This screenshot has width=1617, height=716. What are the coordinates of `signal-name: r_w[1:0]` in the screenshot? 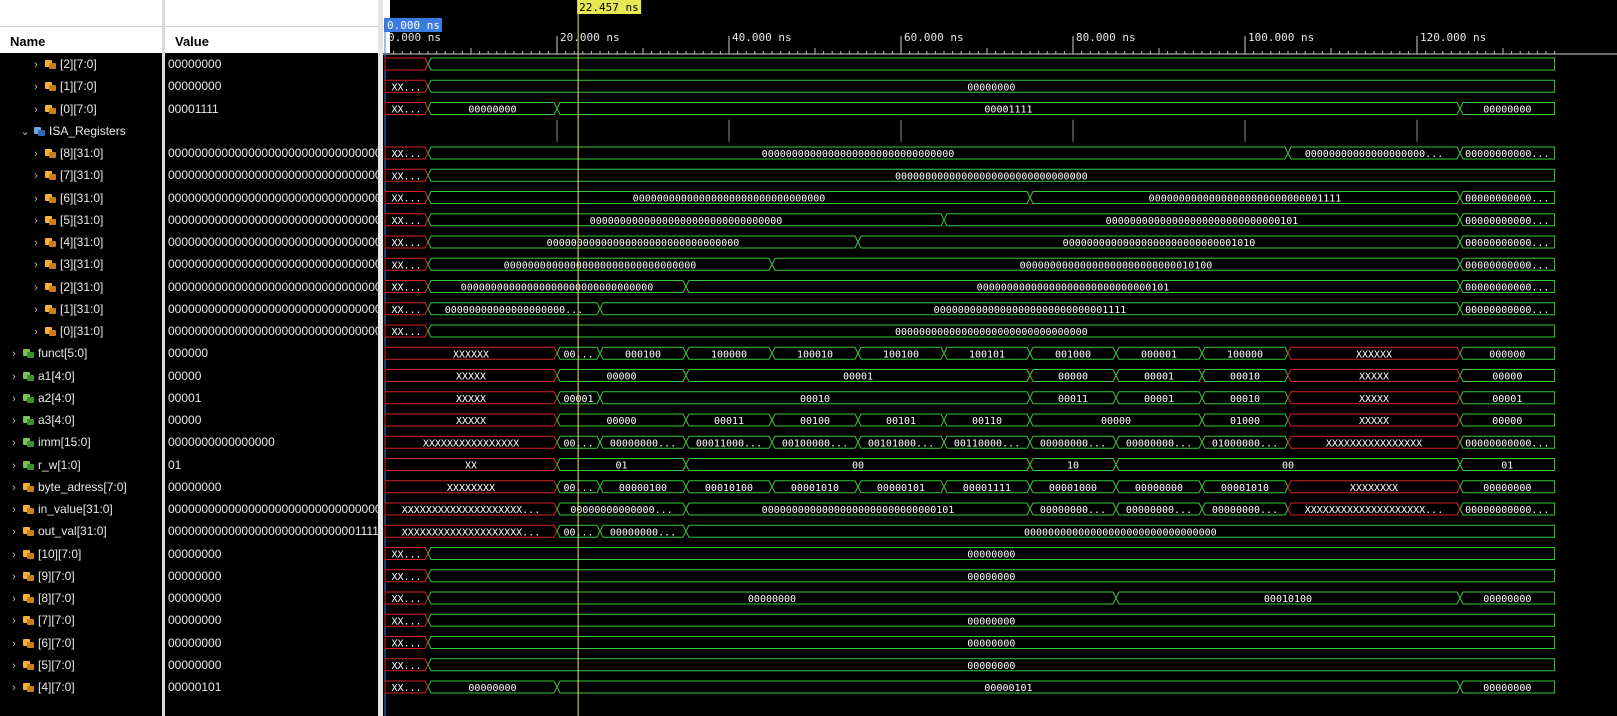 It's located at (59, 464).